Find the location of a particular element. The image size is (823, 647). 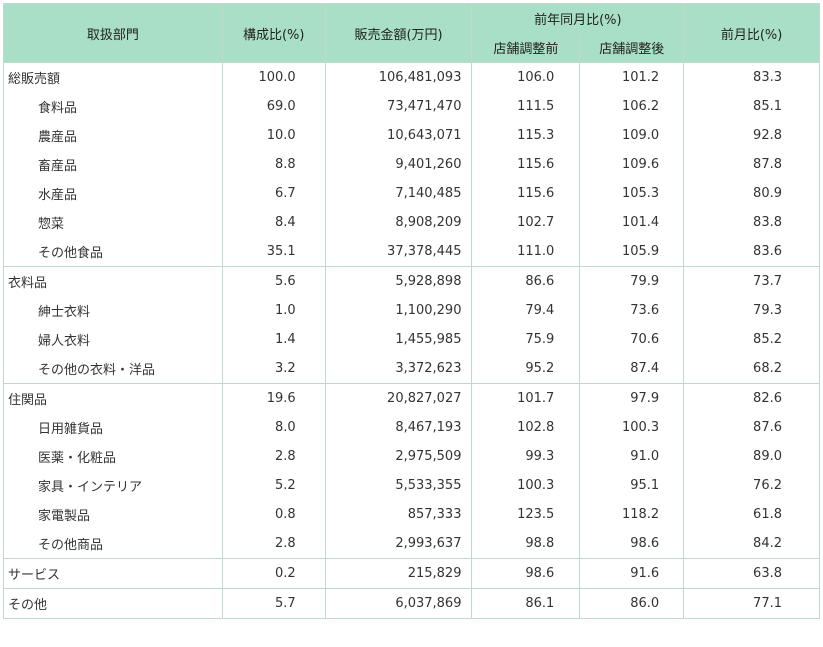

sales-value: 6,037,869 is located at coordinates (398, 603).